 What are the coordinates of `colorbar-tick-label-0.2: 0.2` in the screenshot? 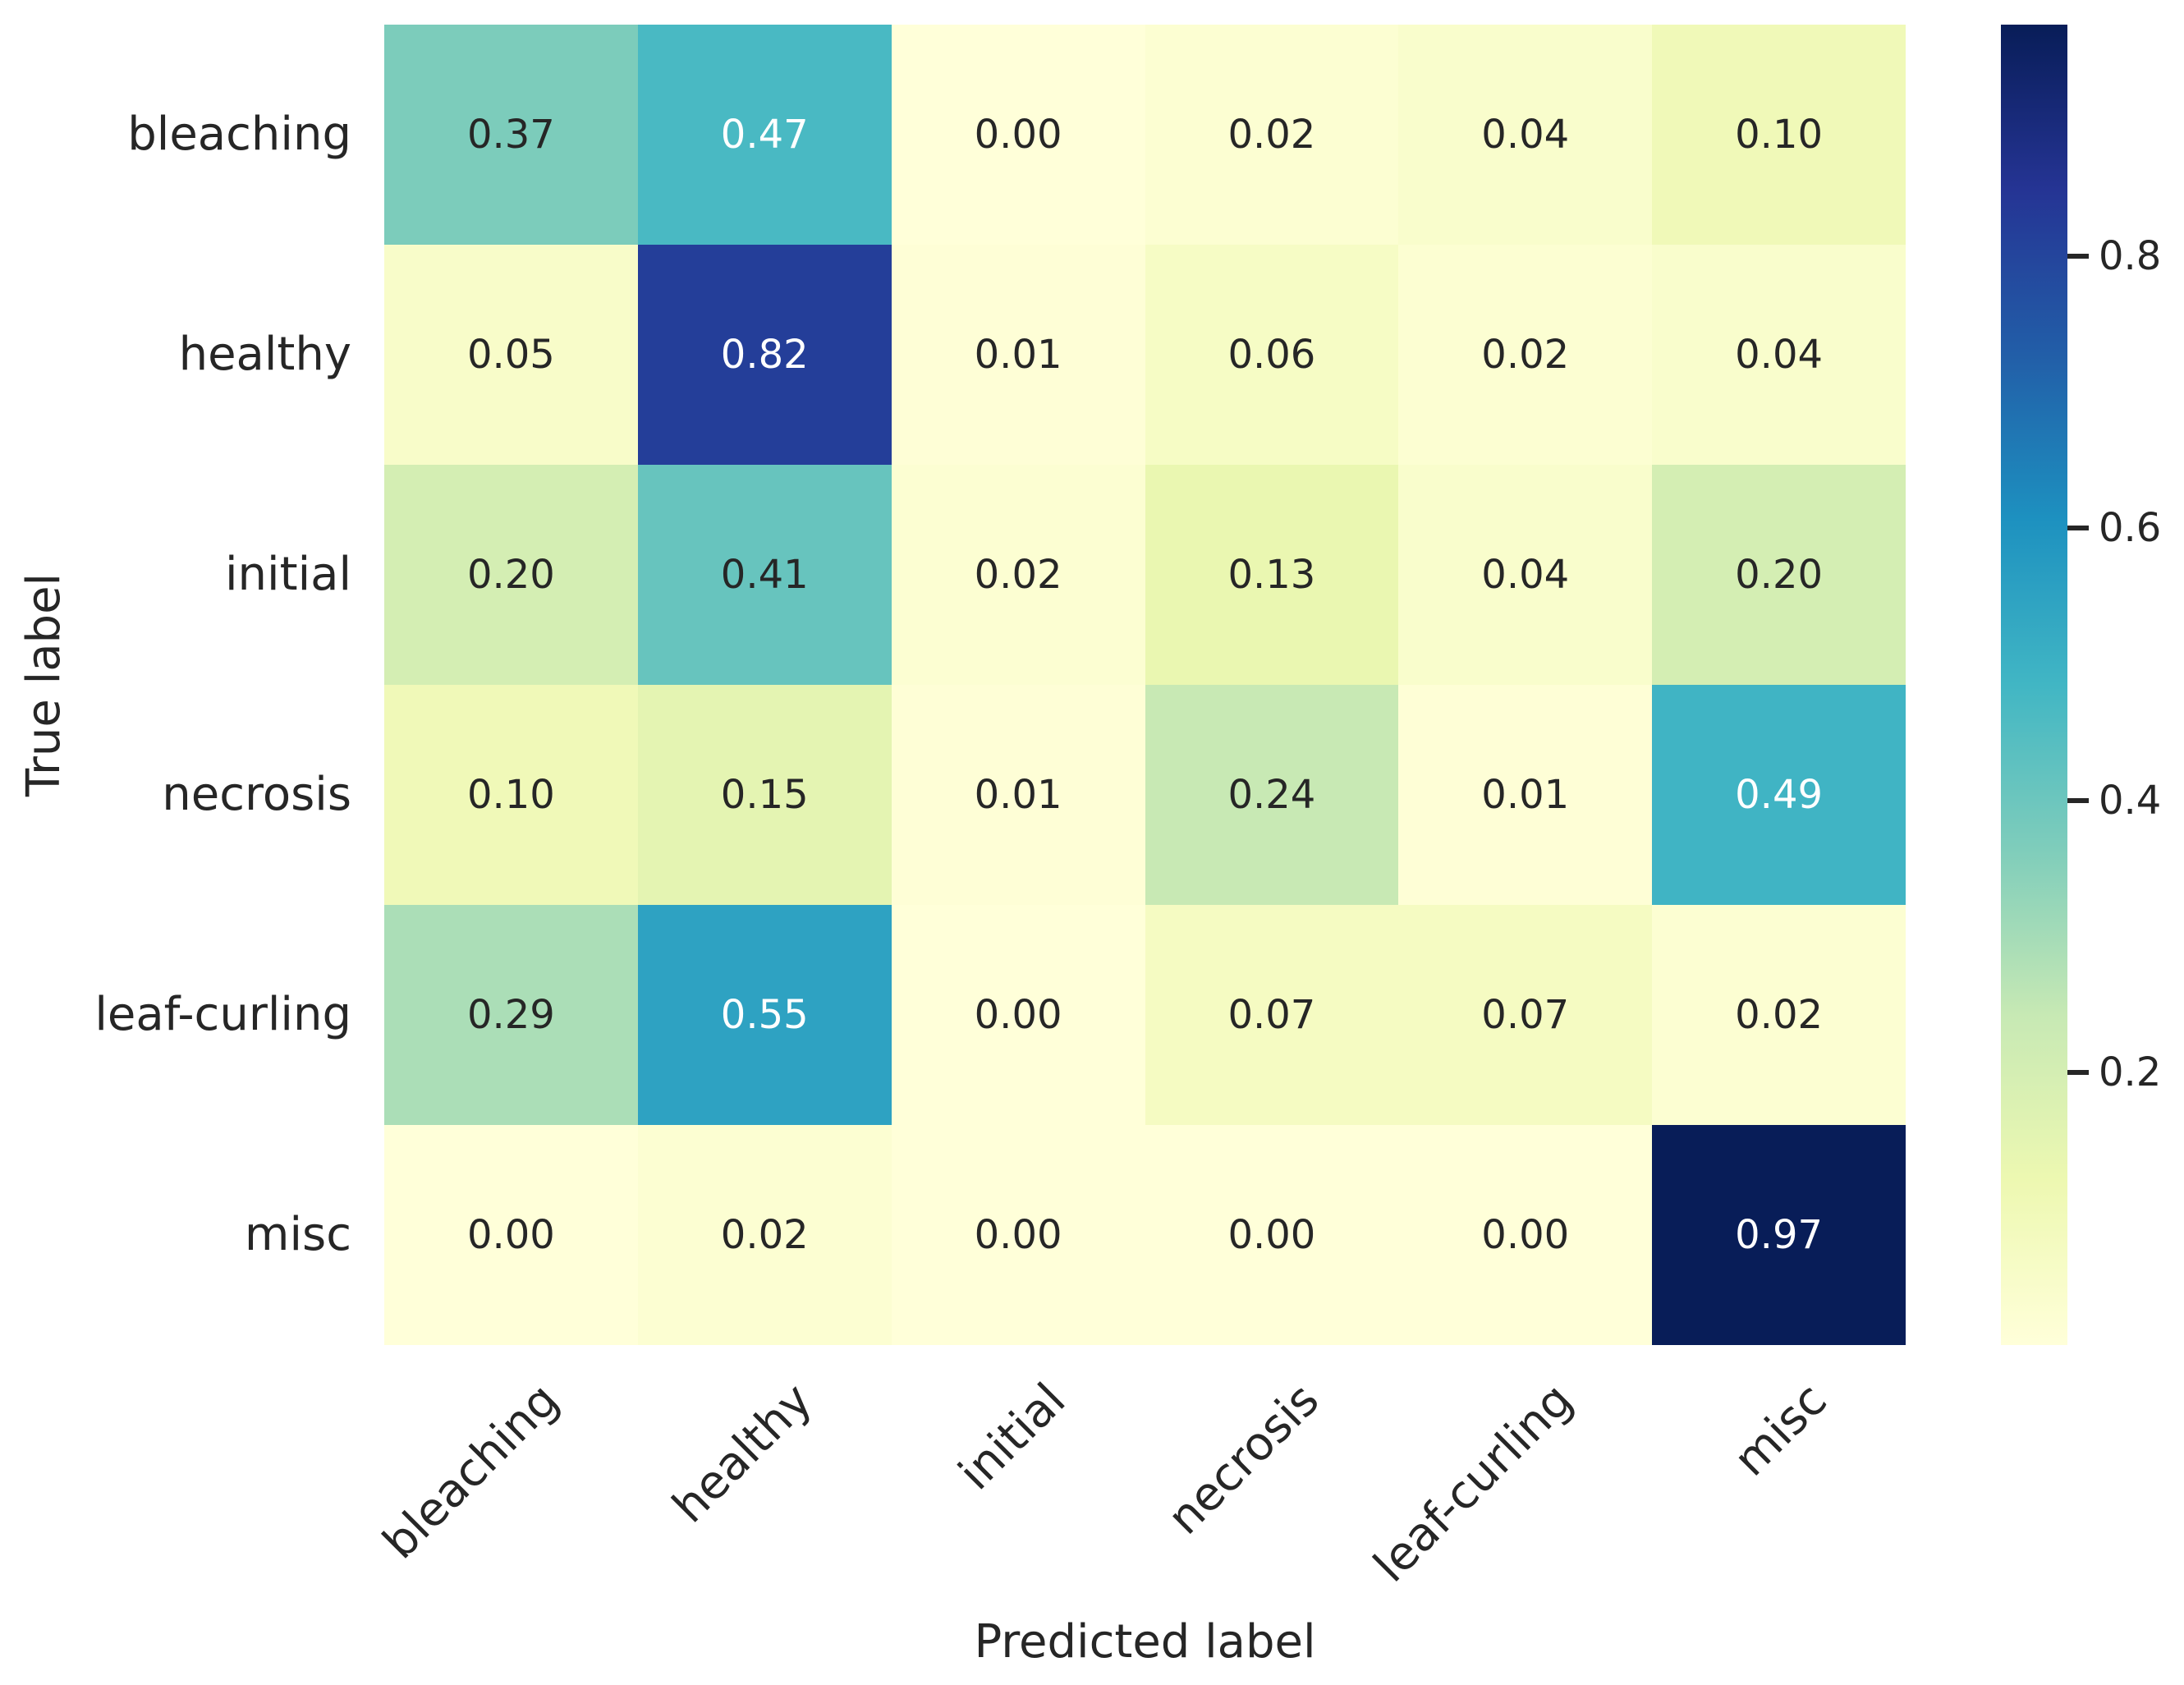 It's located at (2130, 1072).